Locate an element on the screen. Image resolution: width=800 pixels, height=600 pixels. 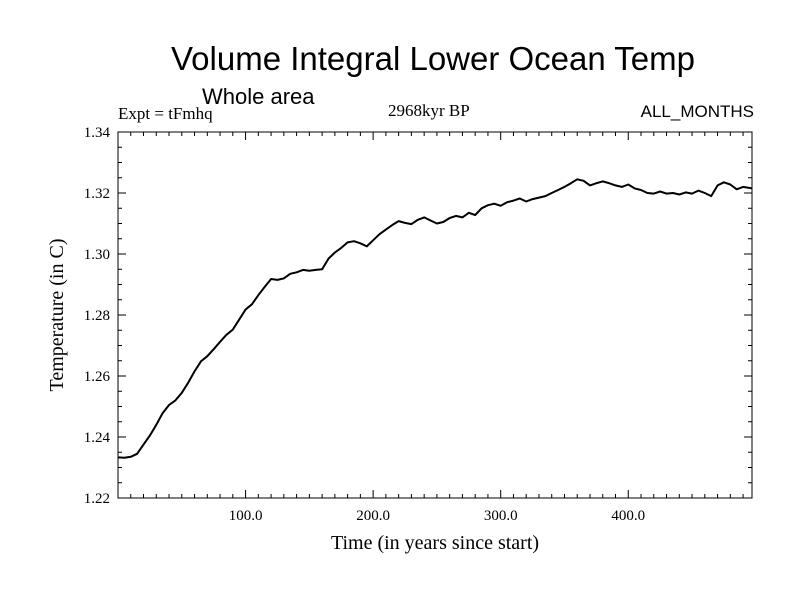
x-tick-label: 100.0 is located at coordinates (246, 516).